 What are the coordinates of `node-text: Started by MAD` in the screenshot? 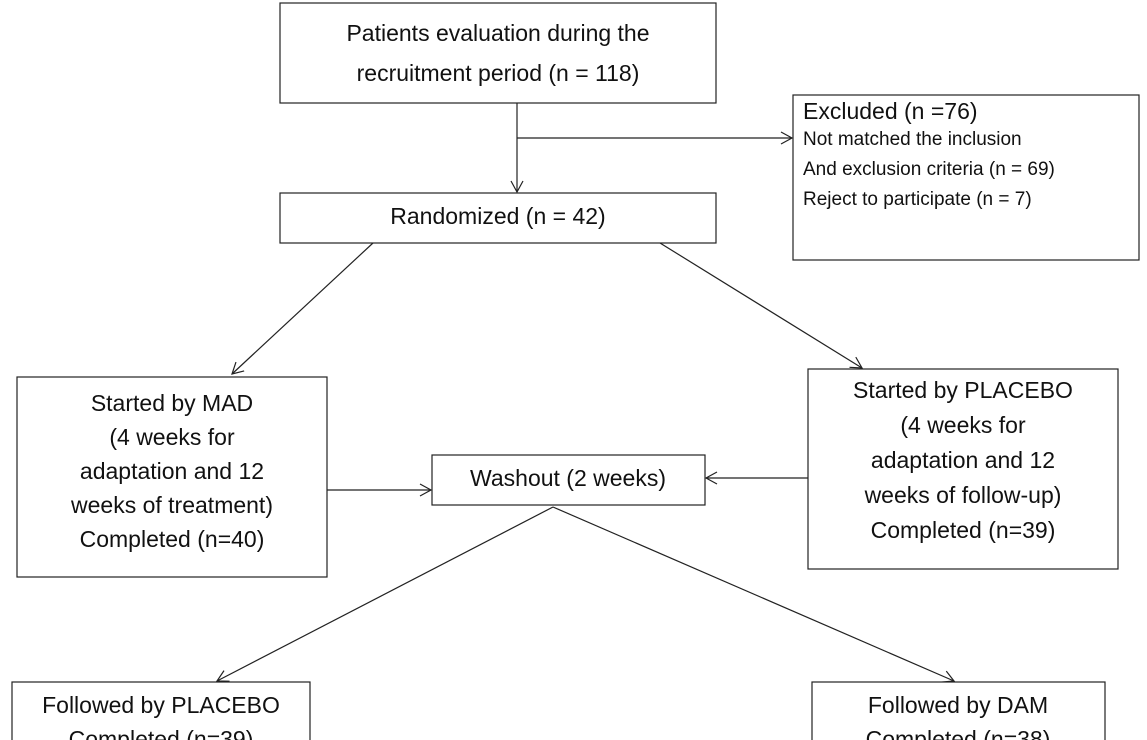 It's located at (172, 403).